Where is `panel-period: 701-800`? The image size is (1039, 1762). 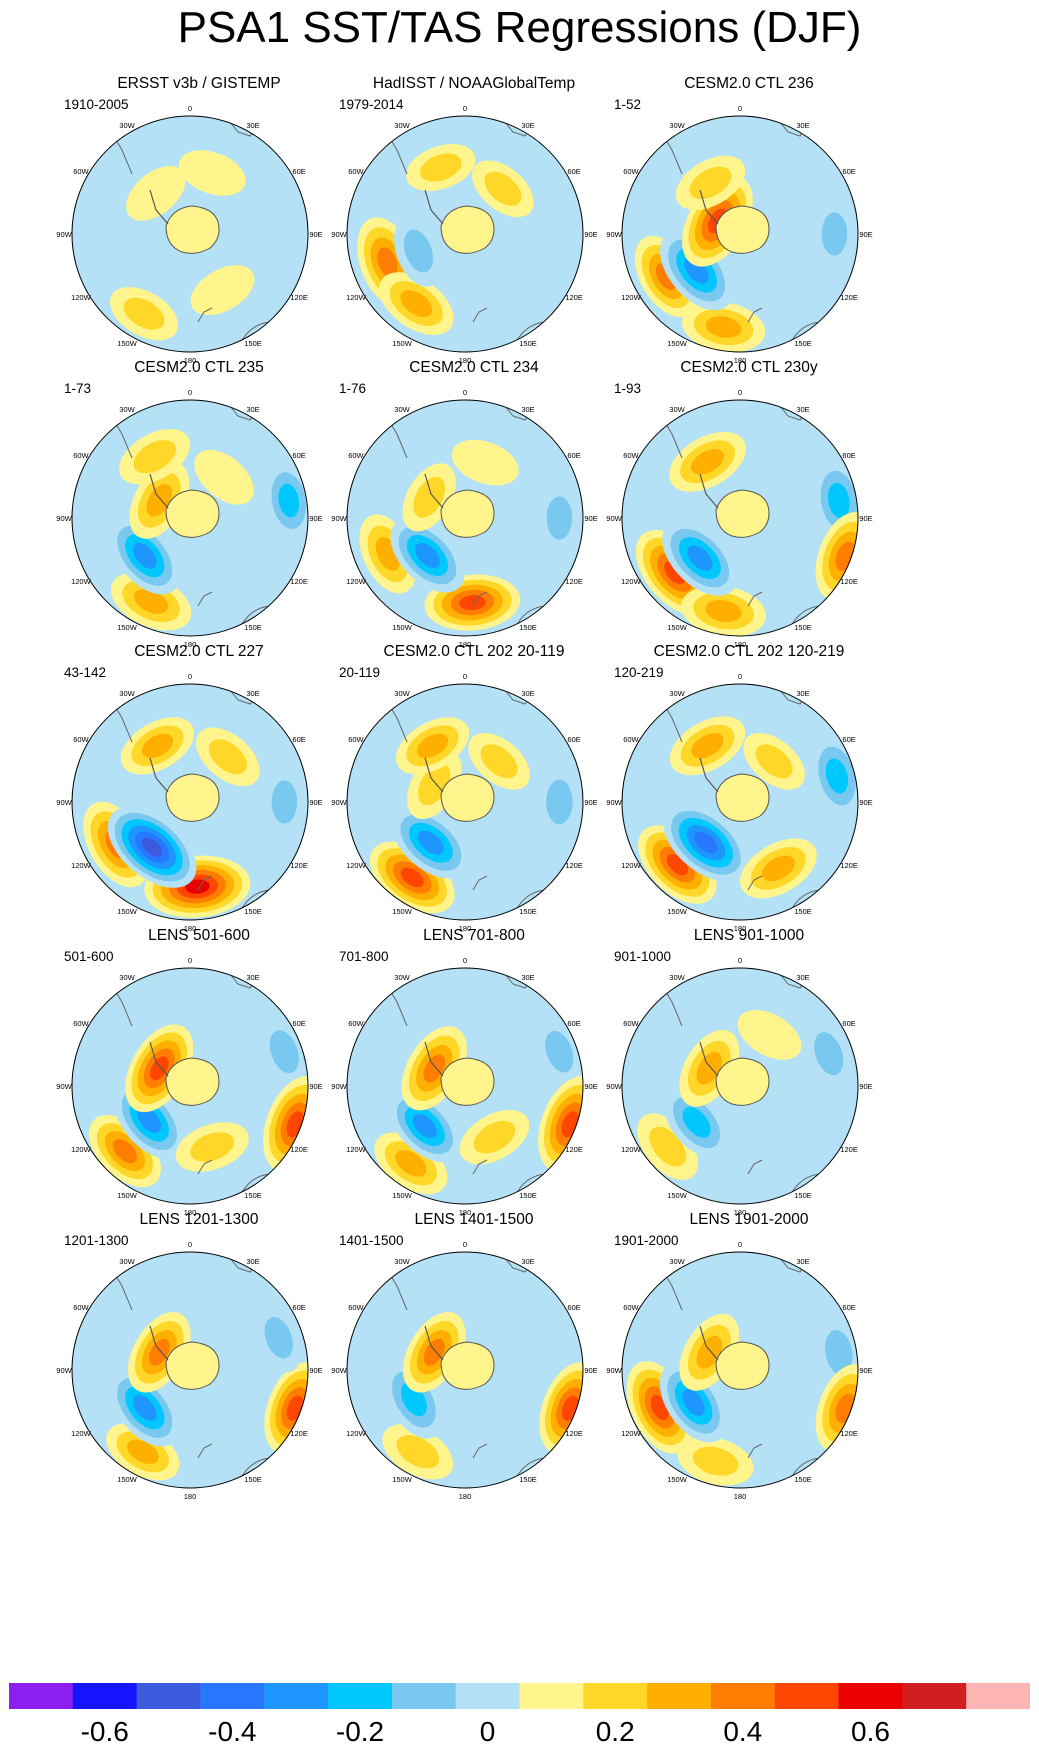 panel-period: 701-800 is located at coordinates (364, 956).